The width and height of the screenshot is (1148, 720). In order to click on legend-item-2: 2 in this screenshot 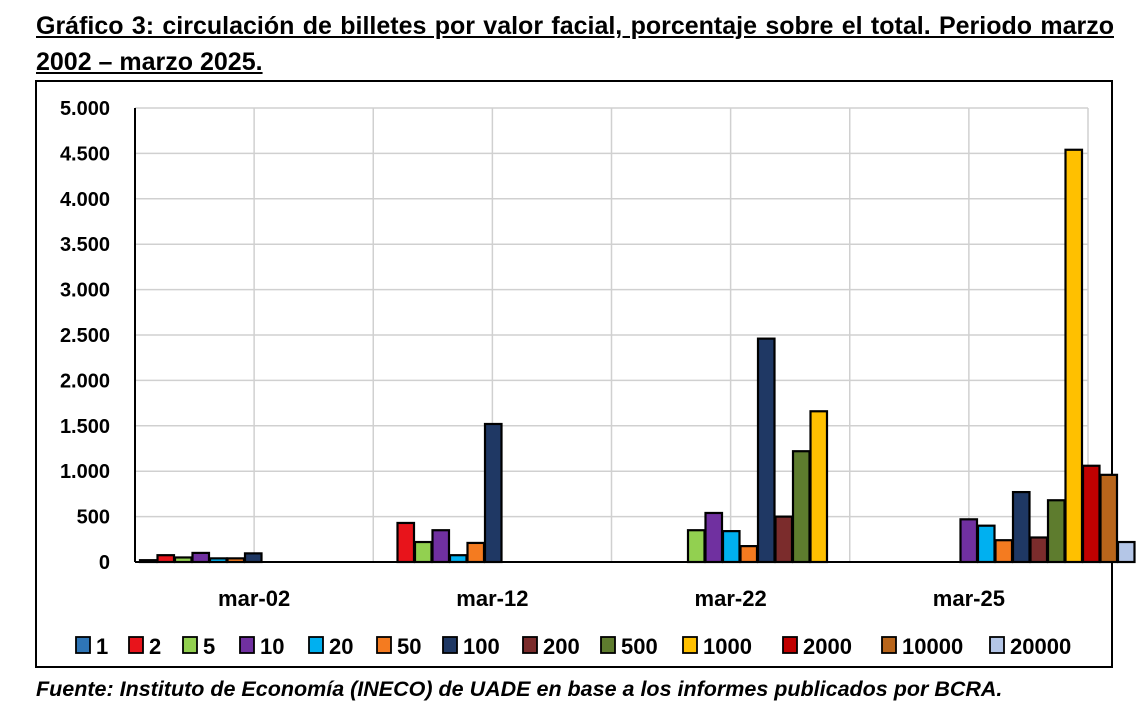, I will do `click(144, 646)`.